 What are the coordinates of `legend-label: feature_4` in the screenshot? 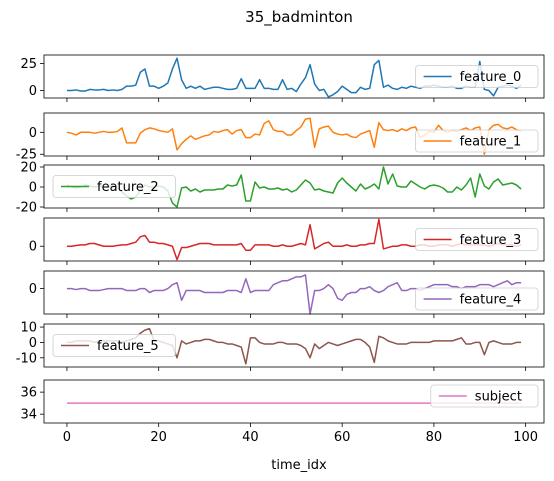 It's located at (491, 300).